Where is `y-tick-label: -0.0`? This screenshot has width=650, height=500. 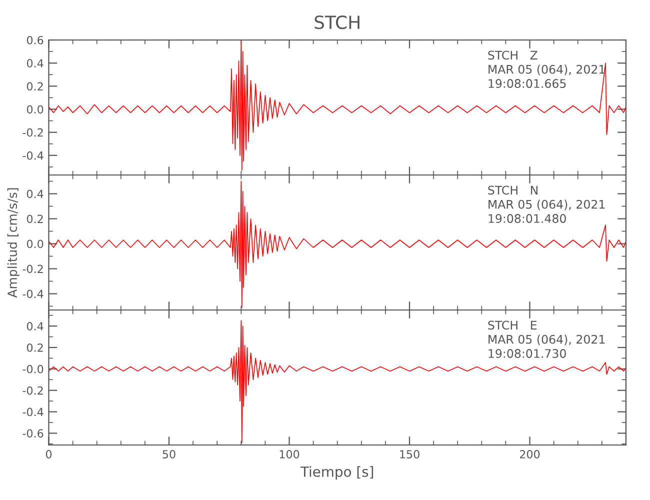 y-tick-label: -0.0 is located at coordinates (33, 369).